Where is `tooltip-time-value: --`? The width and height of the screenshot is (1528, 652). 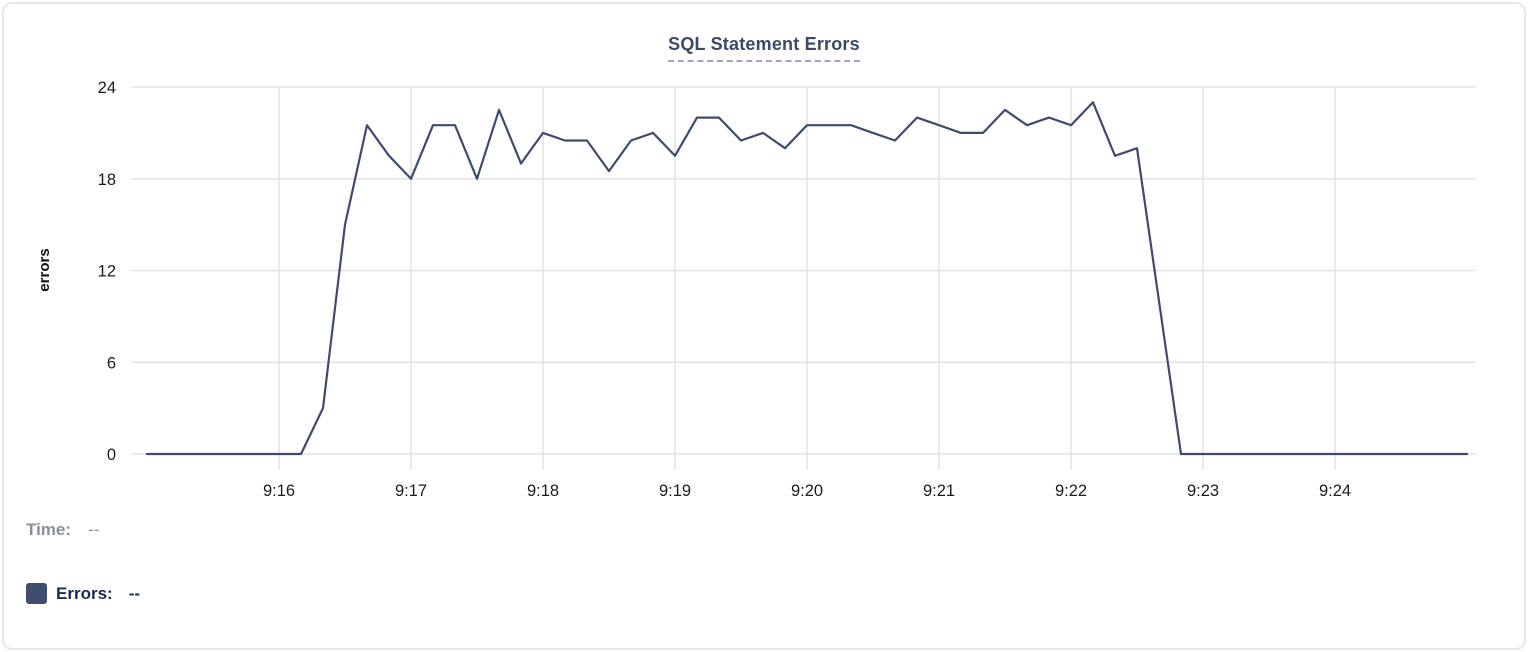 tooltip-time-value: -- is located at coordinates (94, 529).